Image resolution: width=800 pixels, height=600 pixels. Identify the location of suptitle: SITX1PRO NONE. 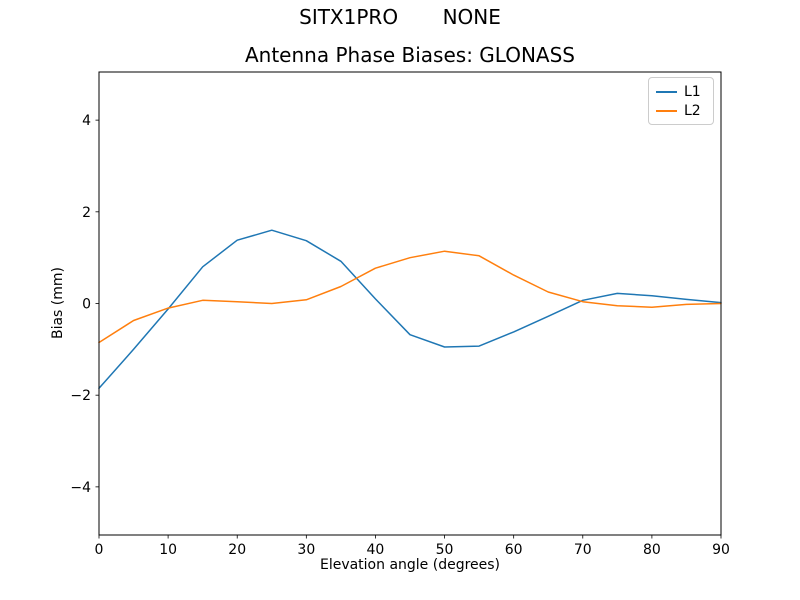
(400, 17).